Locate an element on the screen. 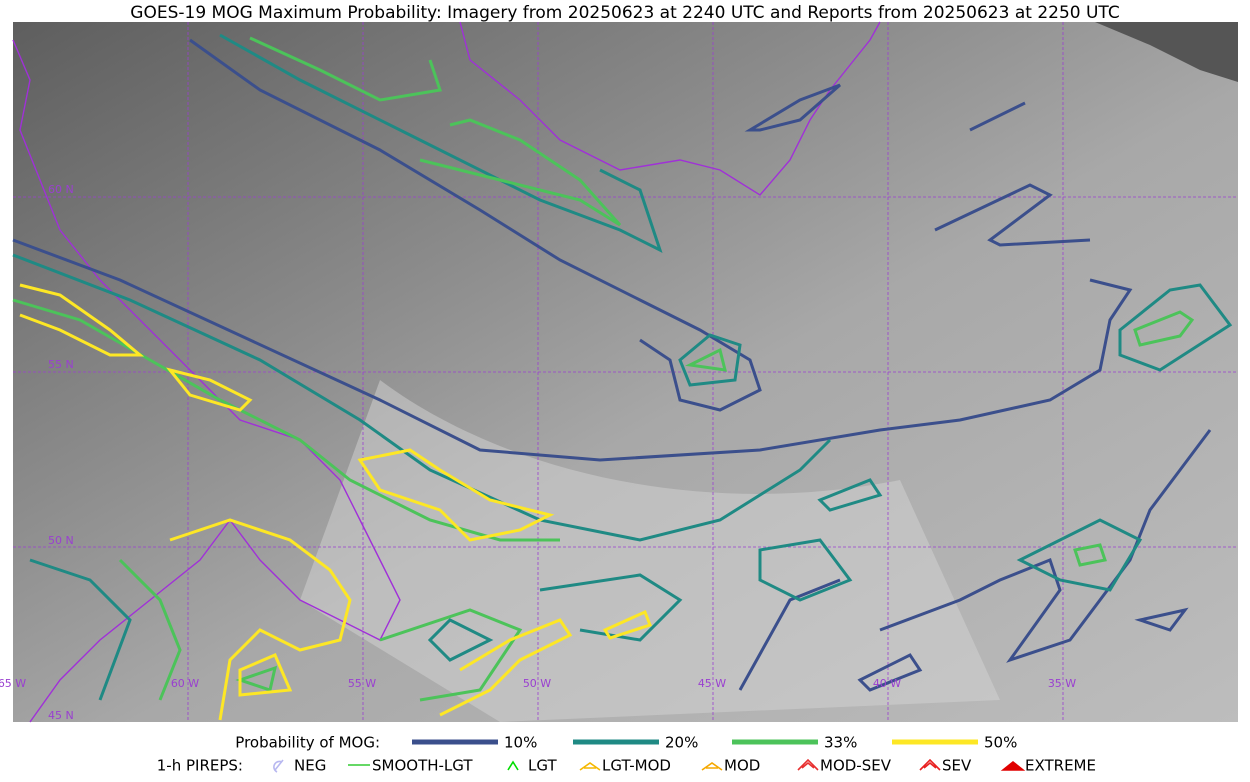  lon-label: 65 W is located at coordinates (13, 683).